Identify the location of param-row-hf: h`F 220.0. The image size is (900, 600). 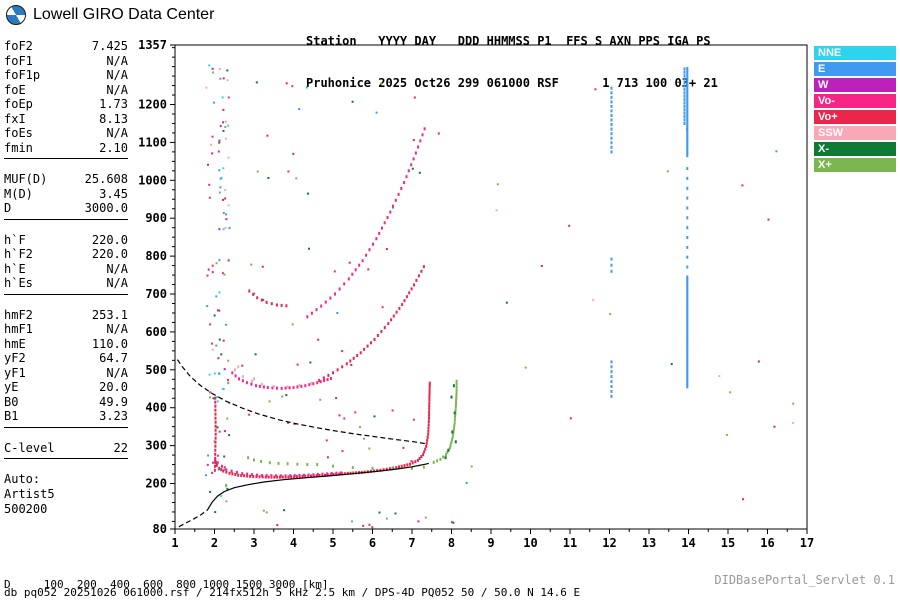
(66, 240).